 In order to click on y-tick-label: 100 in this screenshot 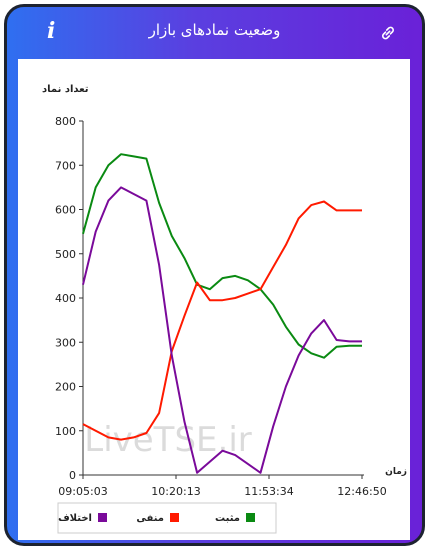, I will do `click(65, 431)`.